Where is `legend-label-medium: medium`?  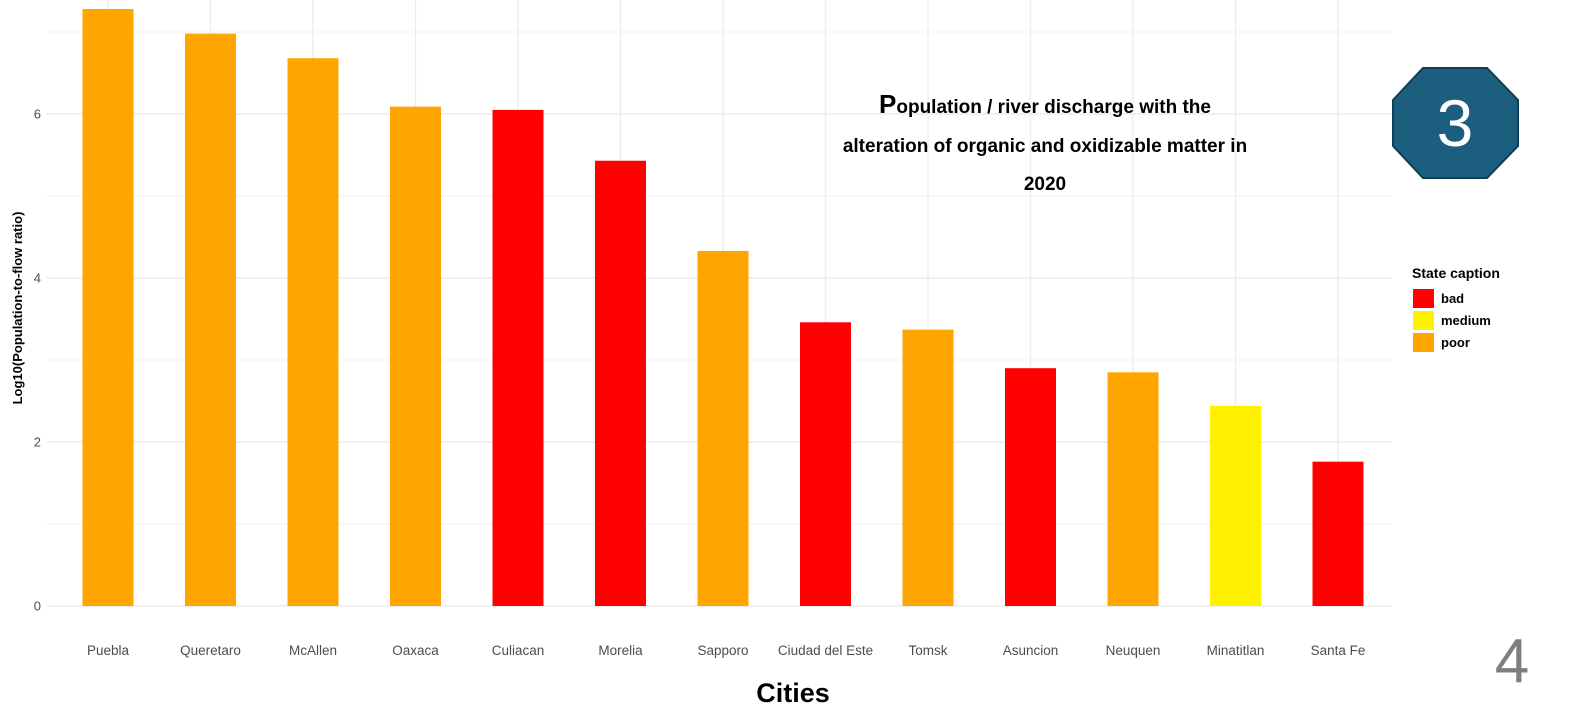 legend-label-medium: medium is located at coordinates (1466, 320).